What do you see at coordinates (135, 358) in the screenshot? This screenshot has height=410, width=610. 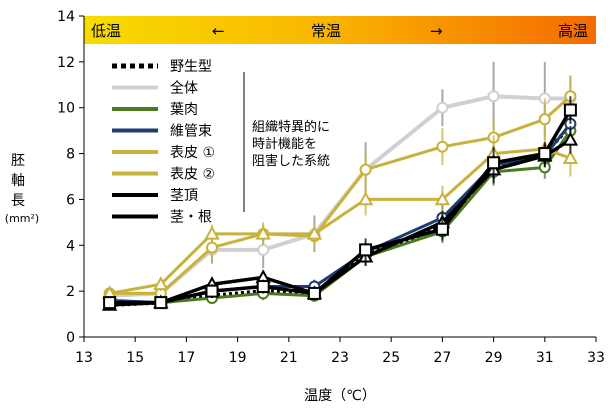 I see `x-tick-label: 15` at bounding box center [135, 358].